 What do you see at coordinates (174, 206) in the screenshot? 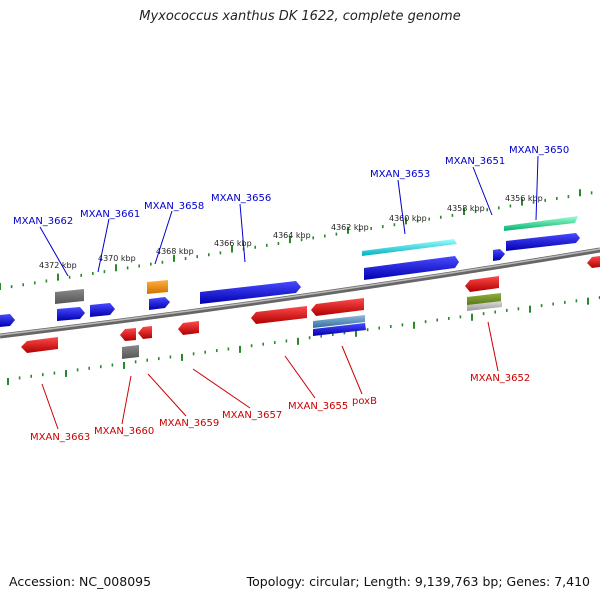
I see `gene-label-upper: MXAN_3658` at bounding box center [174, 206].